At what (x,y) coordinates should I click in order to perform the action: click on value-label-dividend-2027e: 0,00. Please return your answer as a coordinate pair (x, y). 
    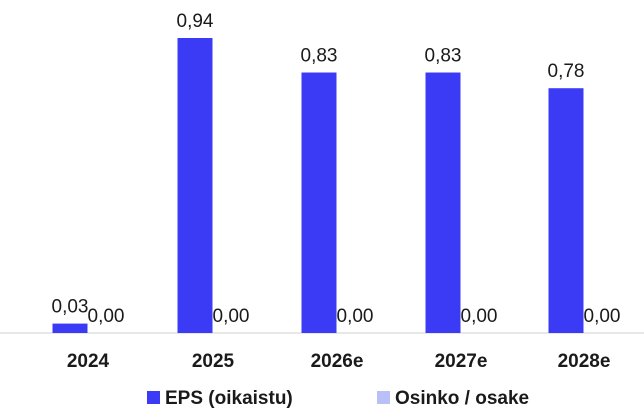
    Looking at the image, I should click on (479, 316).